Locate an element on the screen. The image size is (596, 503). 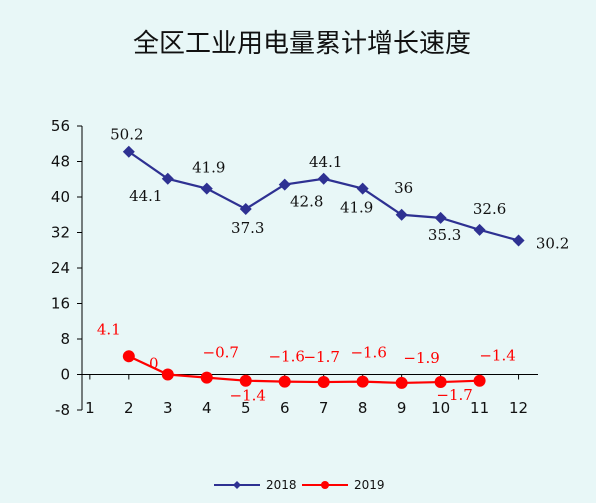
data-label-2019: −1.9 is located at coordinates (421, 358).